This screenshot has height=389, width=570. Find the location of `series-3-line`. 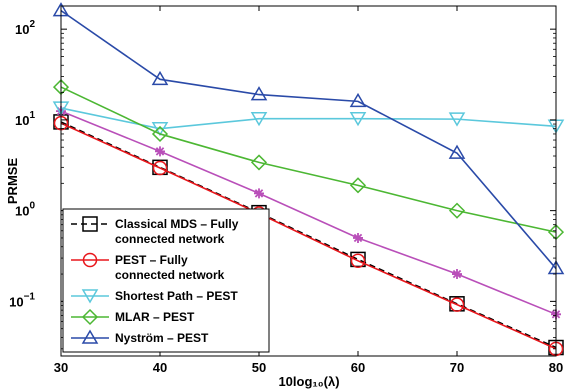

series-3-line is located at coordinates (308, 118).